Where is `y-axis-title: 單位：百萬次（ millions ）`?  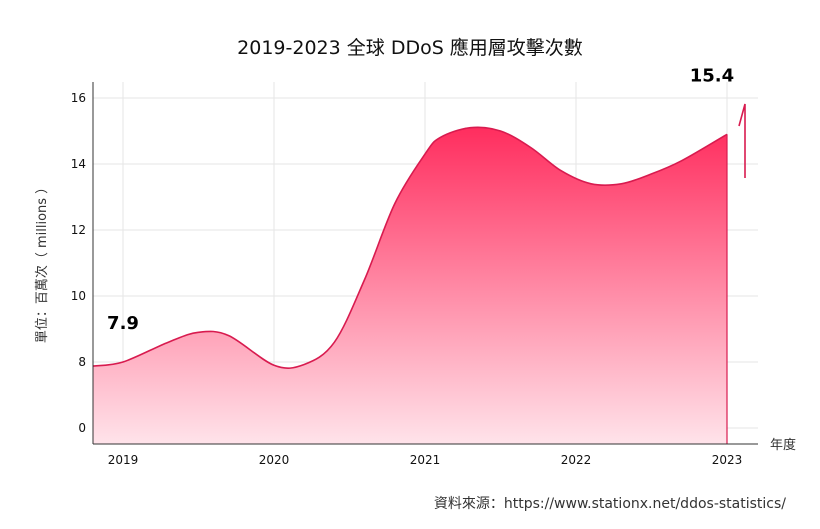 y-axis-title: 單位：百萬次（ millions ） is located at coordinates (42, 262).